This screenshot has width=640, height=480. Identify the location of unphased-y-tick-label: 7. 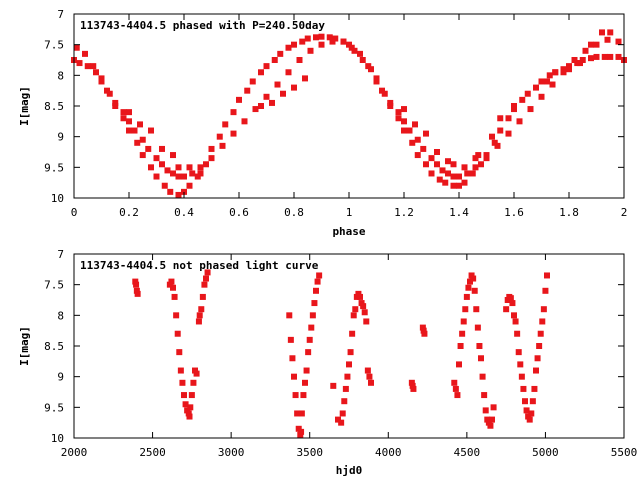
(60, 254).